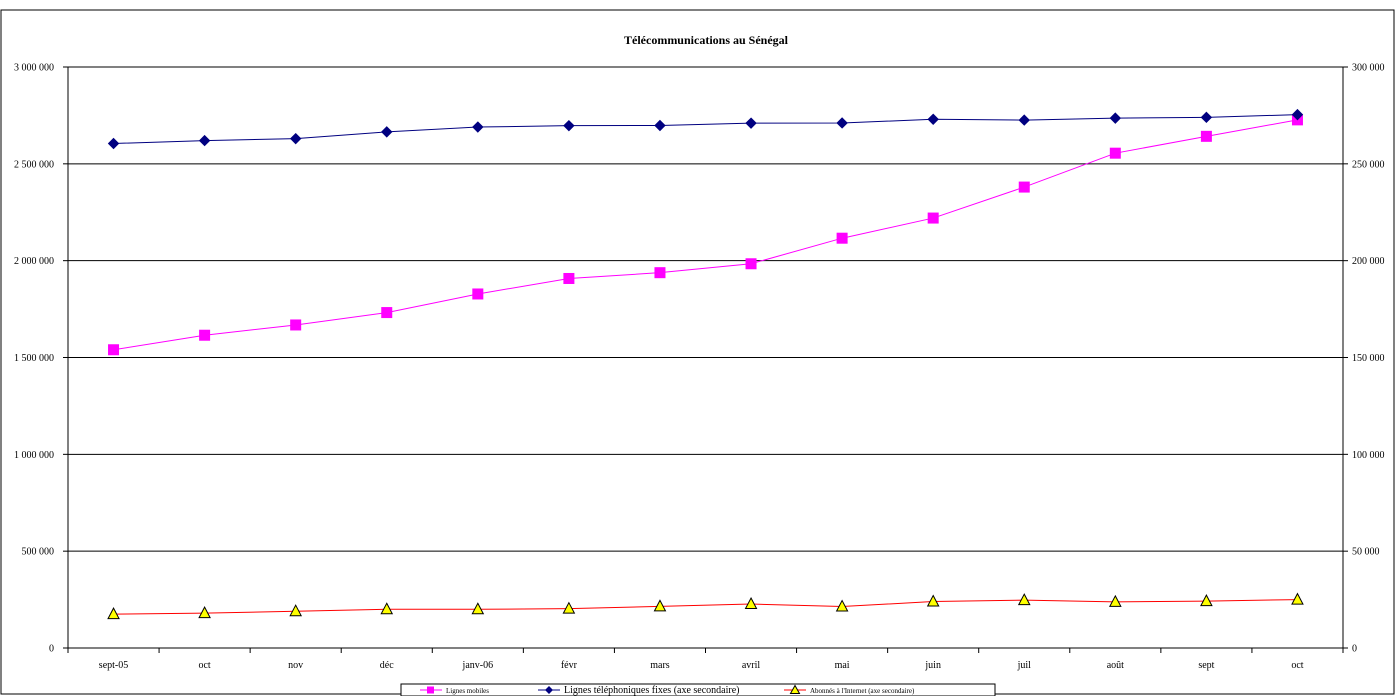 This screenshot has height=696, width=1396. Describe the element at coordinates (842, 665) in the screenshot. I see `x-tick-label: mai` at that location.